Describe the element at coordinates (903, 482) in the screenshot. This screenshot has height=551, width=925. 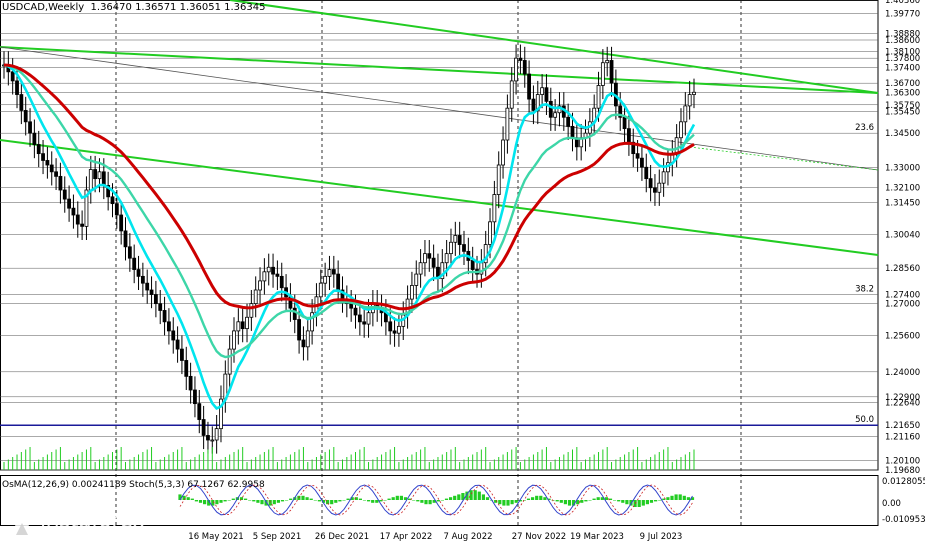
I see `oscillator-axis-label: 0.0128055` at that location.